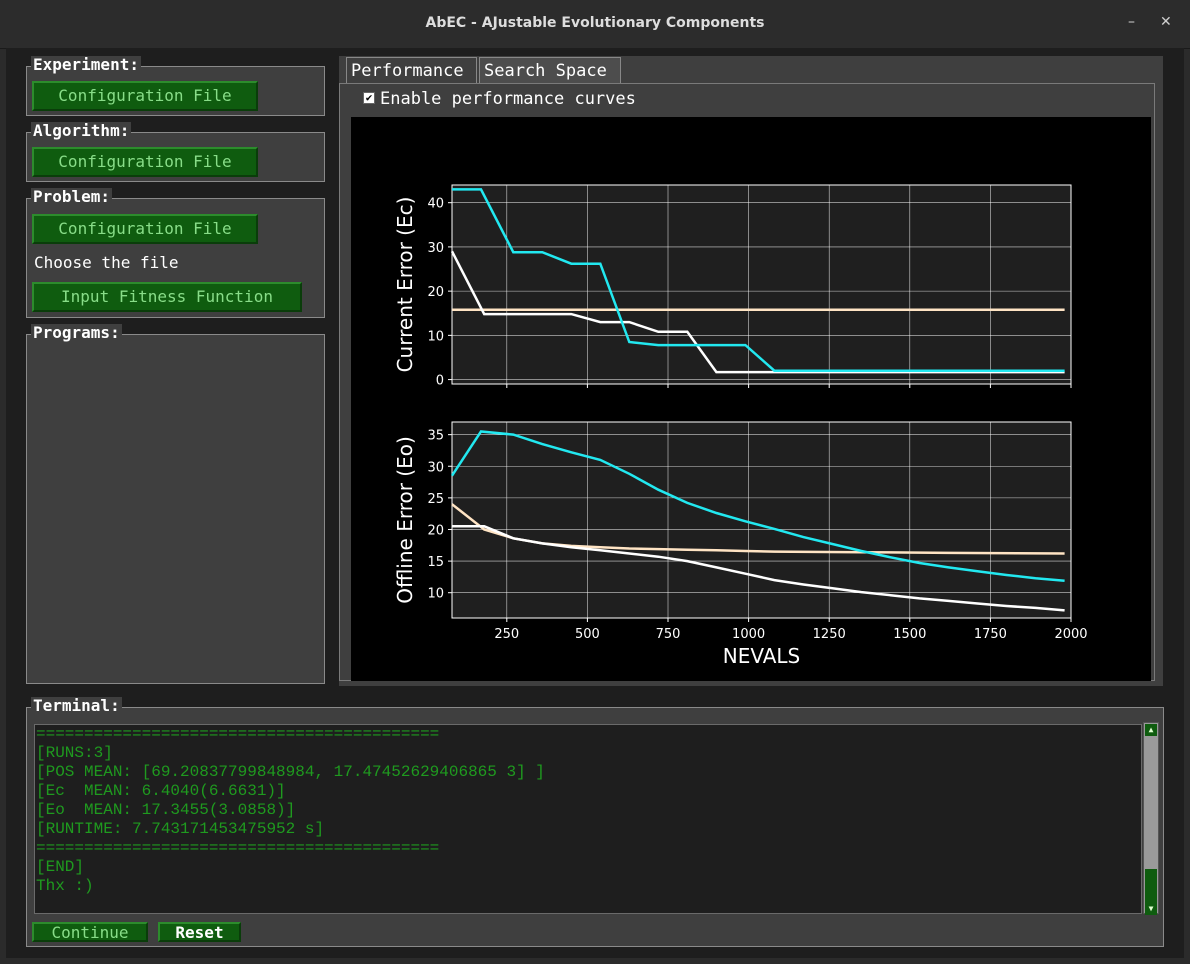 The width and height of the screenshot is (1190, 964). I want to click on reset-button: Reset, so click(199, 932).